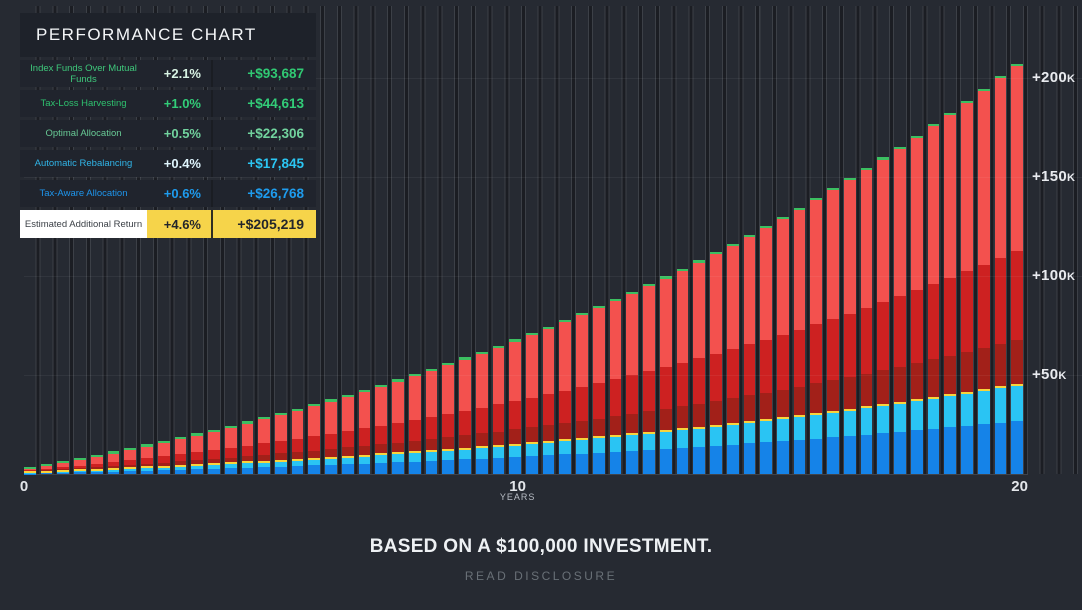  What do you see at coordinates (649, 379) in the screenshot?
I see `bar-year-12.67` at bounding box center [649, 379].